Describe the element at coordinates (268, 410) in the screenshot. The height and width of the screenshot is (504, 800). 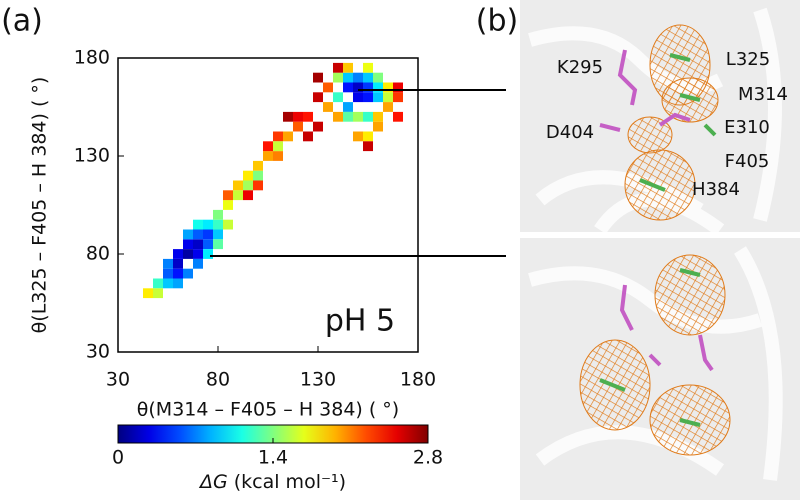
I see `x-axis-label: θ(M314 – F405 – H 384) ( °)` at that location.